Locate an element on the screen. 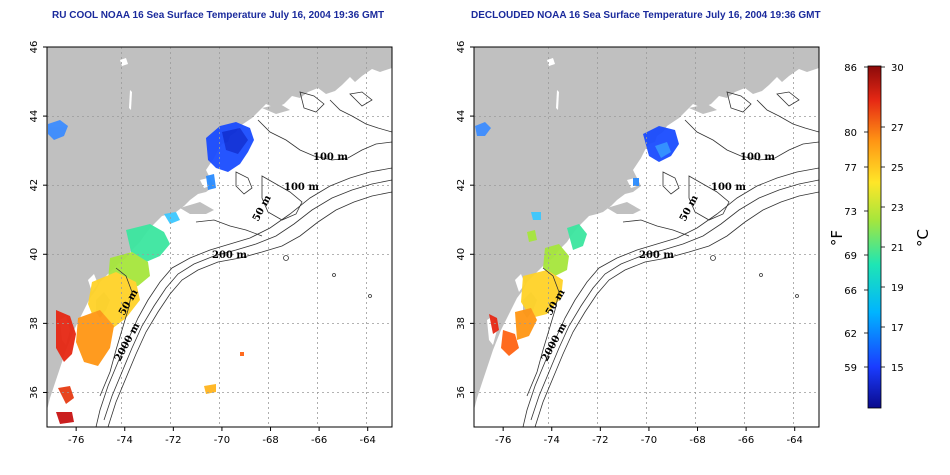 Image resolution: width=950 pixels, height=475 pixels. colorbar-f-label: 69 is located at coordinates (850, 256).